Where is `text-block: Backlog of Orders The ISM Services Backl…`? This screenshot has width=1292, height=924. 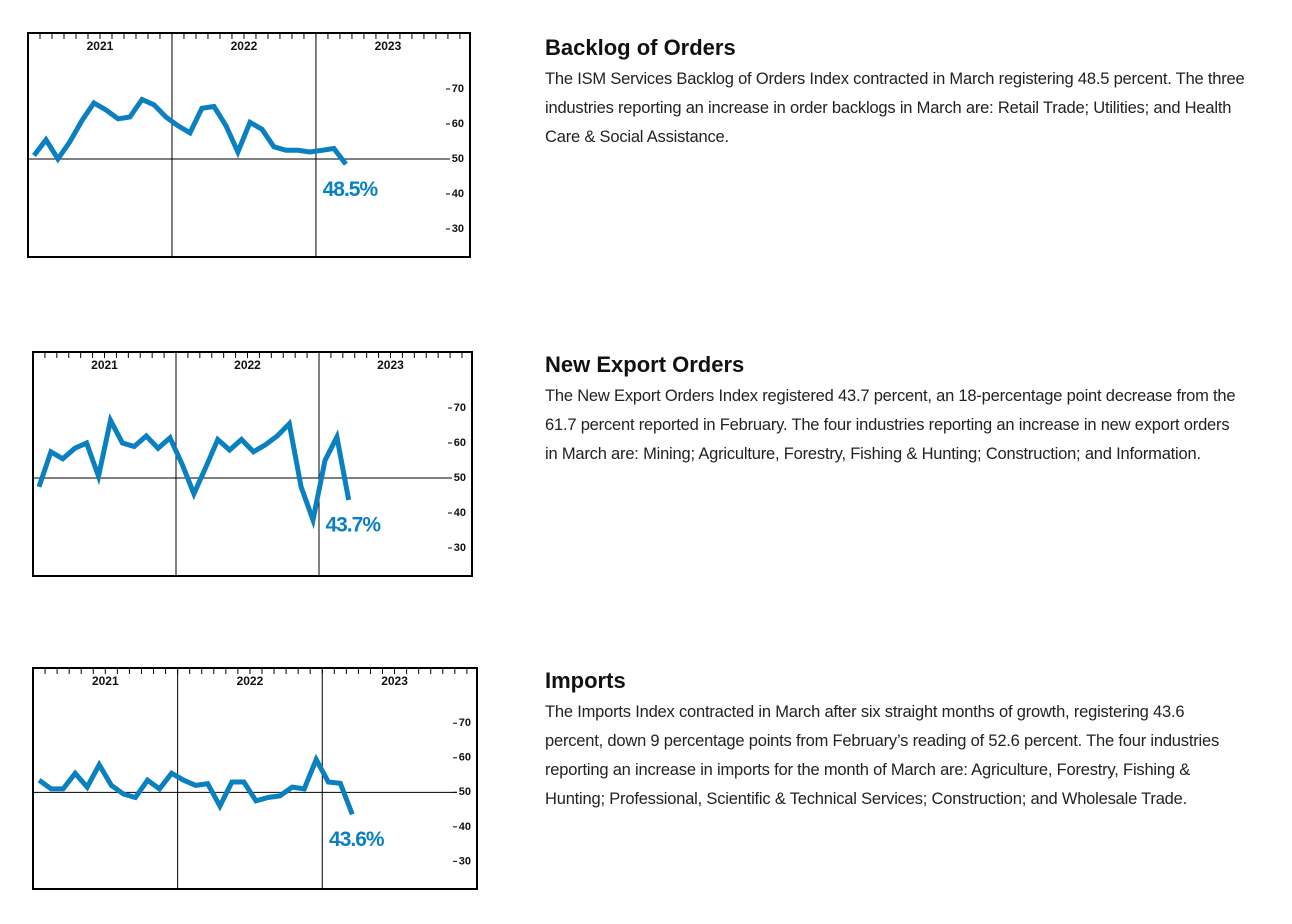 text-block: Backlog of Orders The ISM Services Backl… is located at coordinates (895, 93).